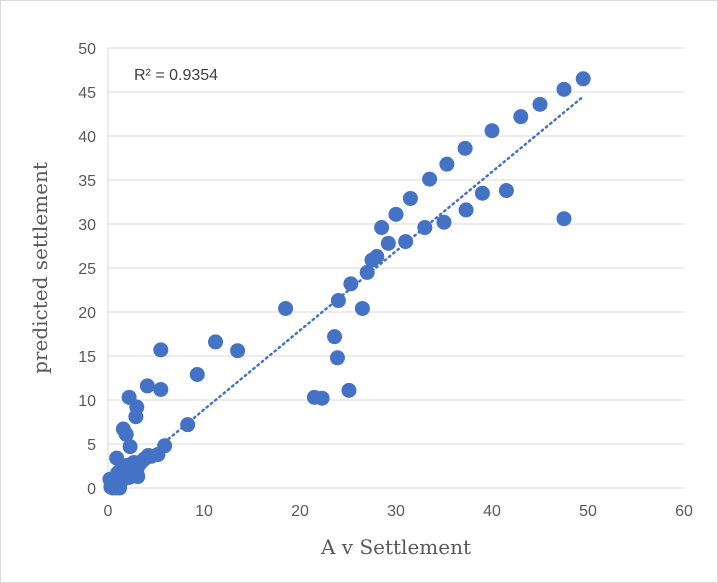 This screenshot has height=583, width=718. I want to click on y-tick-label-15: 15, so click(87, 357).